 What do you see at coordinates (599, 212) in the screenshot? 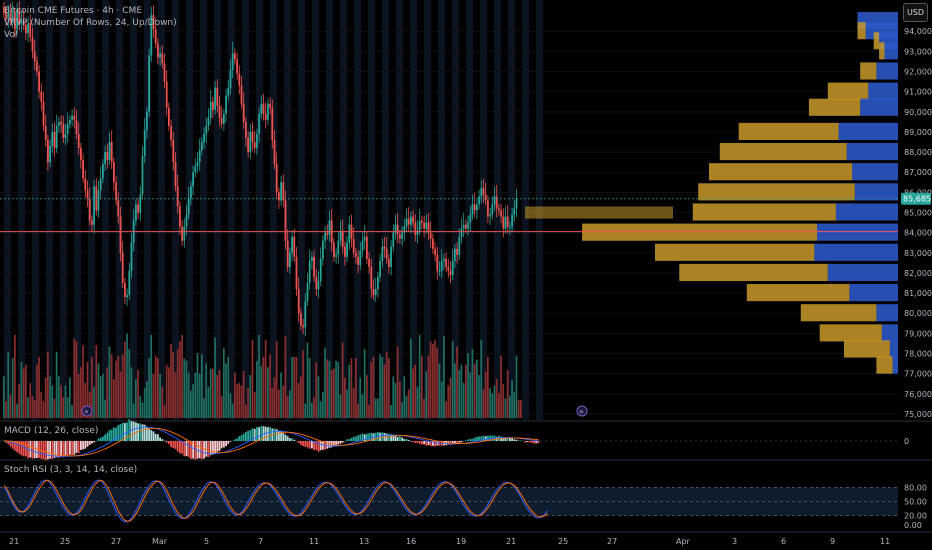
I see `vrvp-value-area` at bounding box center [599, 212].